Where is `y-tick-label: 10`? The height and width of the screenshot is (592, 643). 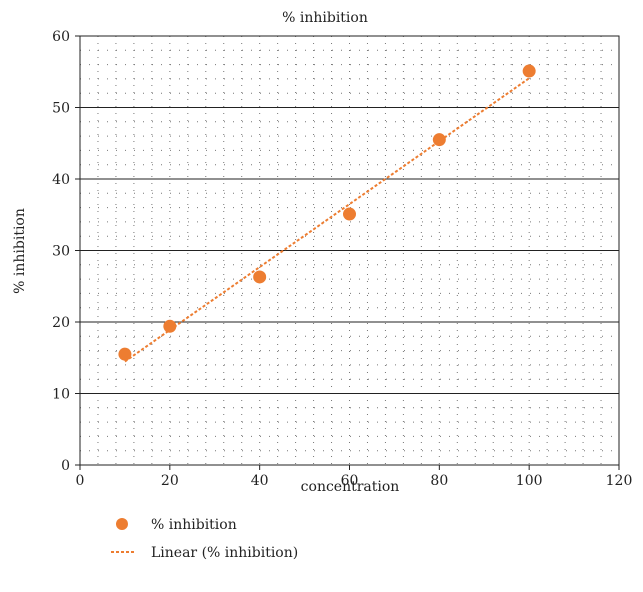
y-tick-label: 10 is located at coordinates (61, 395).